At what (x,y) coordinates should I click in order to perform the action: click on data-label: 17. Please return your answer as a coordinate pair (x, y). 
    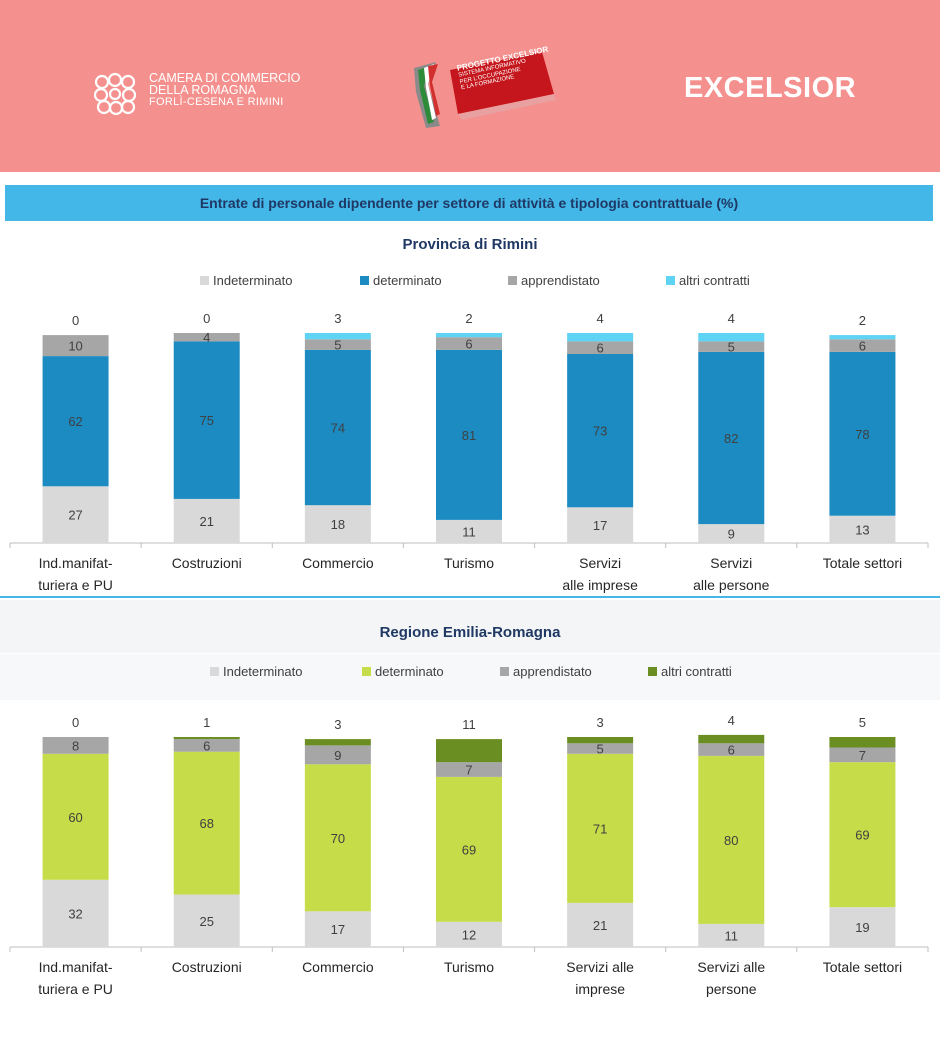
    Looking at the image, I should click on (600, 525).